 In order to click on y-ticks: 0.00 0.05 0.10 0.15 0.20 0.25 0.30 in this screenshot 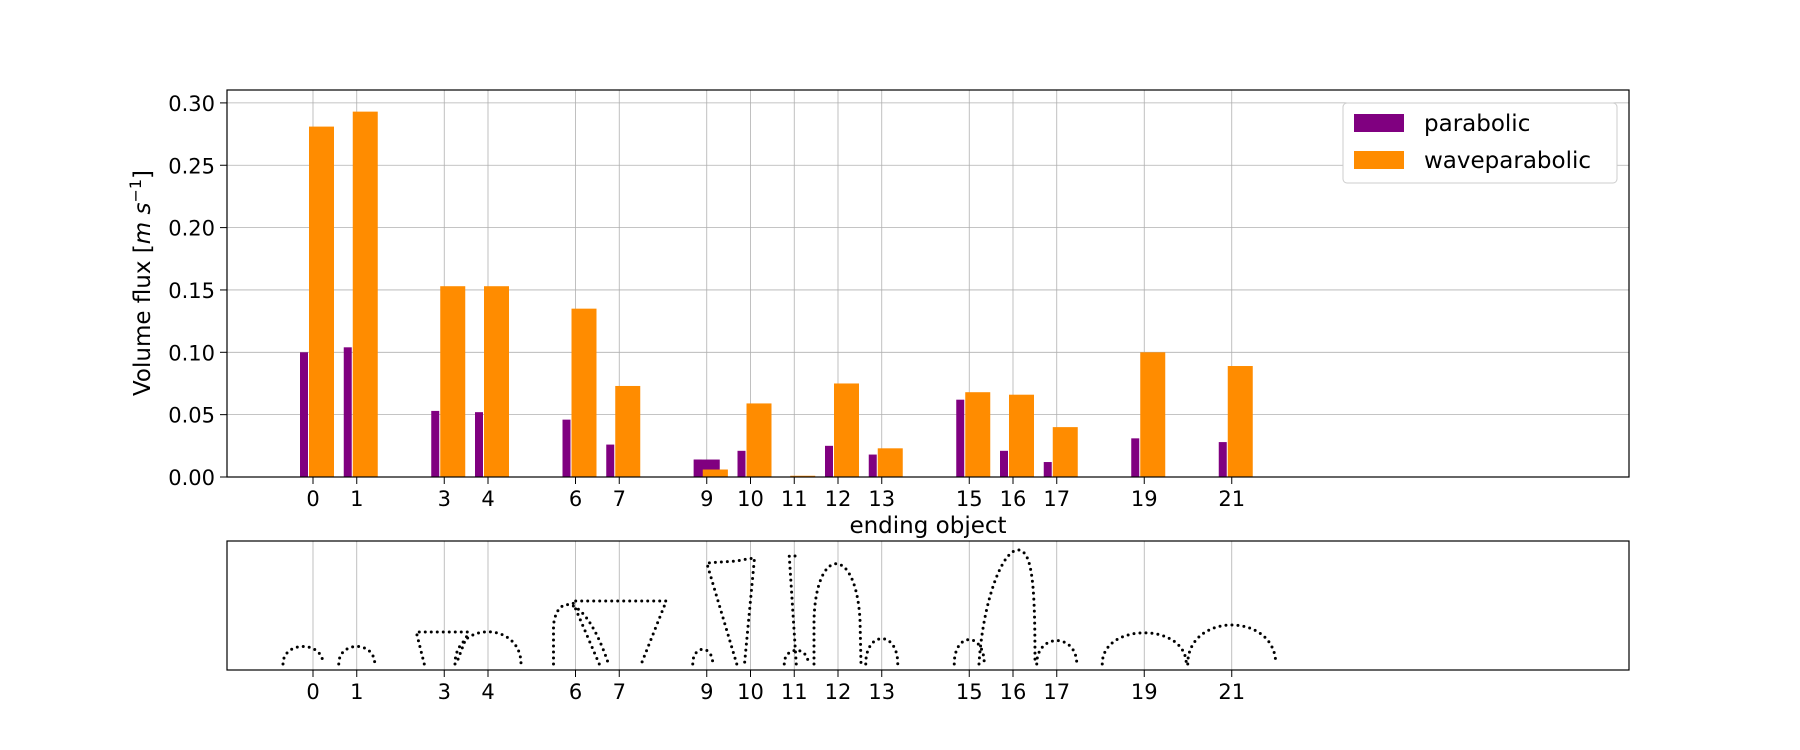, I will do `click(197, 291)`.